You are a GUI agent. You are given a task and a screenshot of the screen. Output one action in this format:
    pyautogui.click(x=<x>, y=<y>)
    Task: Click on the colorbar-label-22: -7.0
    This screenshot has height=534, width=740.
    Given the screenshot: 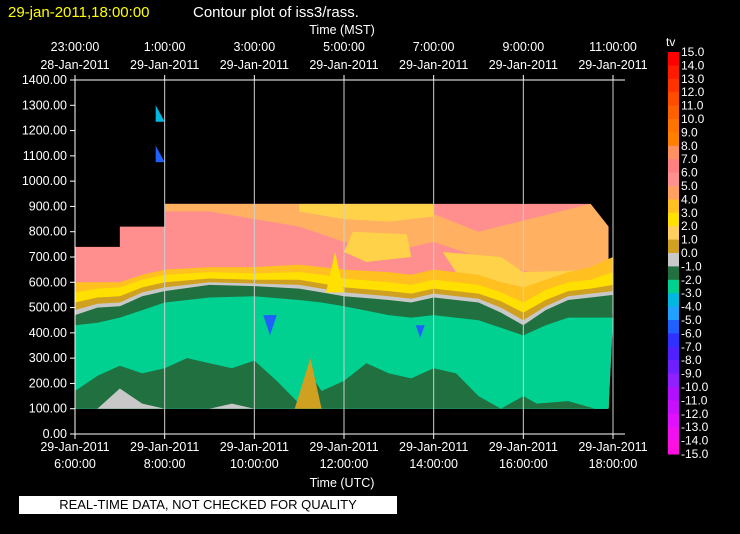 What is the action you would take?
    pyautogui.click(x=691, y=347)
    